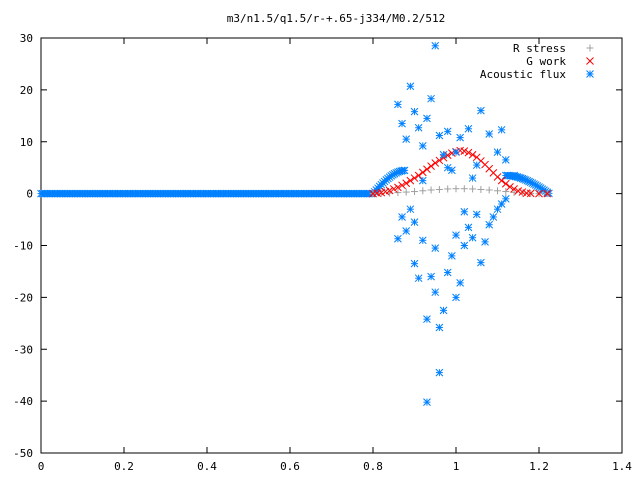 This screenshot has height=480, width=640. I want to click on legend-label: R stress, so click(539, 48).